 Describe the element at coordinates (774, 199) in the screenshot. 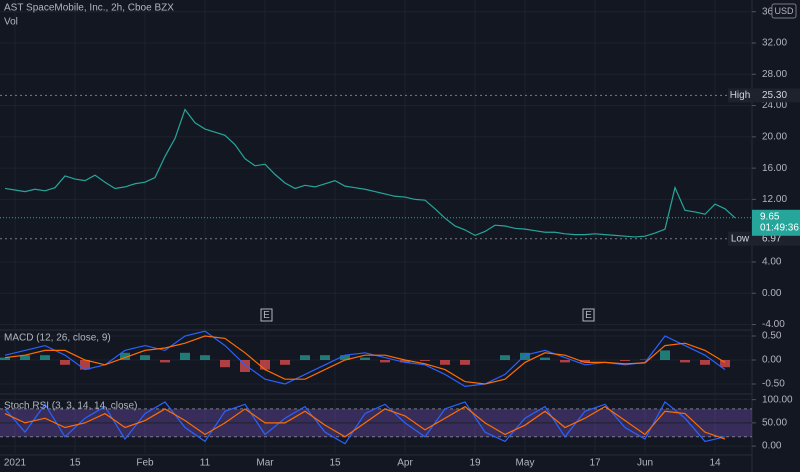

I see `y-tick-label: 12.00` at that location.